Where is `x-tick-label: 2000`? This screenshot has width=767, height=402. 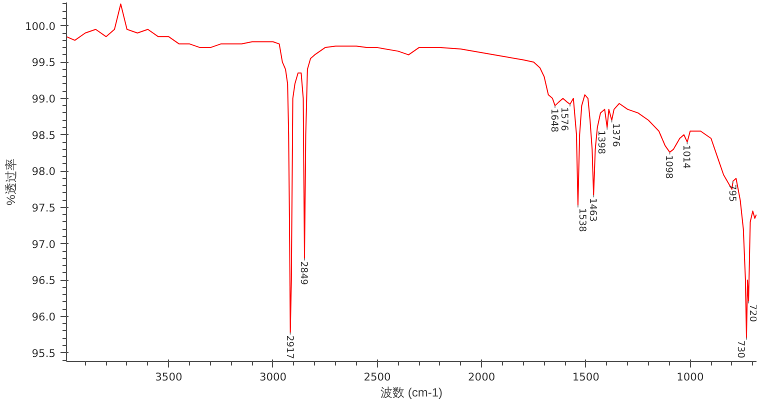 x-tick-label: 2000 is located at coordinates (482, 377).